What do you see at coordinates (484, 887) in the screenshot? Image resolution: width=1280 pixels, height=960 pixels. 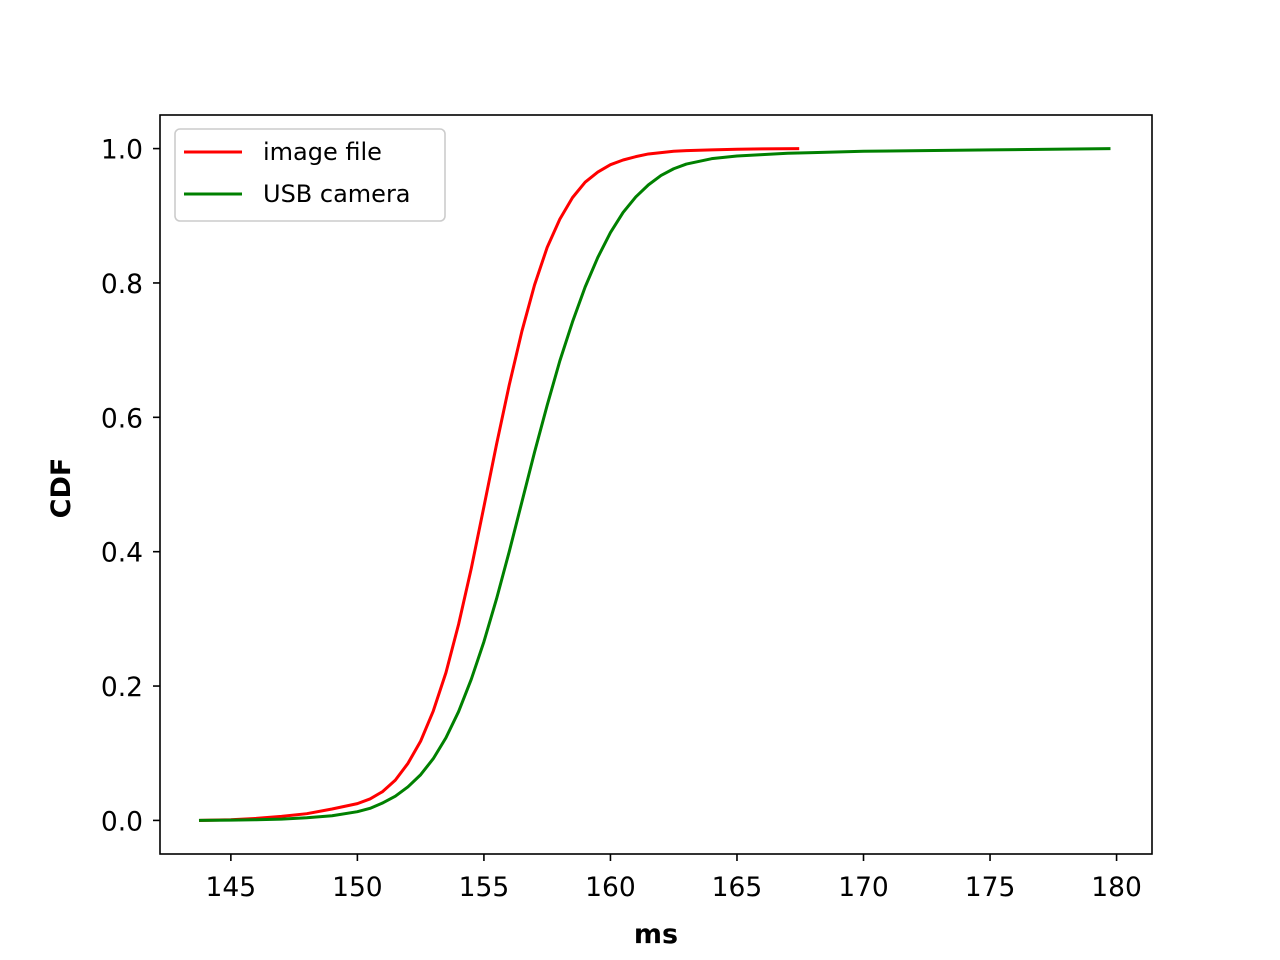 I see `x-tick-label: 155` at bounding box center [484, 887].